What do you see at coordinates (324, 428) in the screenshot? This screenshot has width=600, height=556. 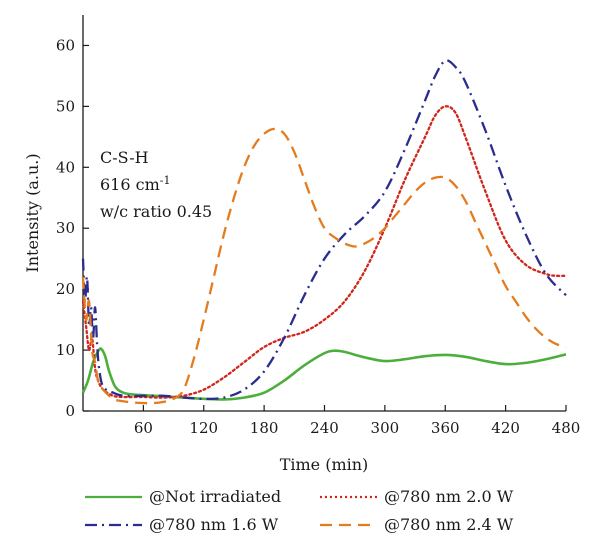 I see `x-tick-label: 240` at bounding box center [324, 428].